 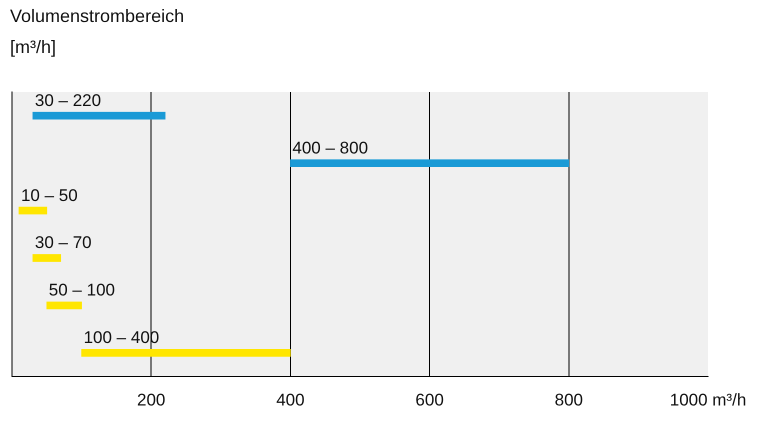 What do you see at coordinates (429, 400) in the screenshot?
I see `x-tick-label: 600` at bounding box center [429, 400].